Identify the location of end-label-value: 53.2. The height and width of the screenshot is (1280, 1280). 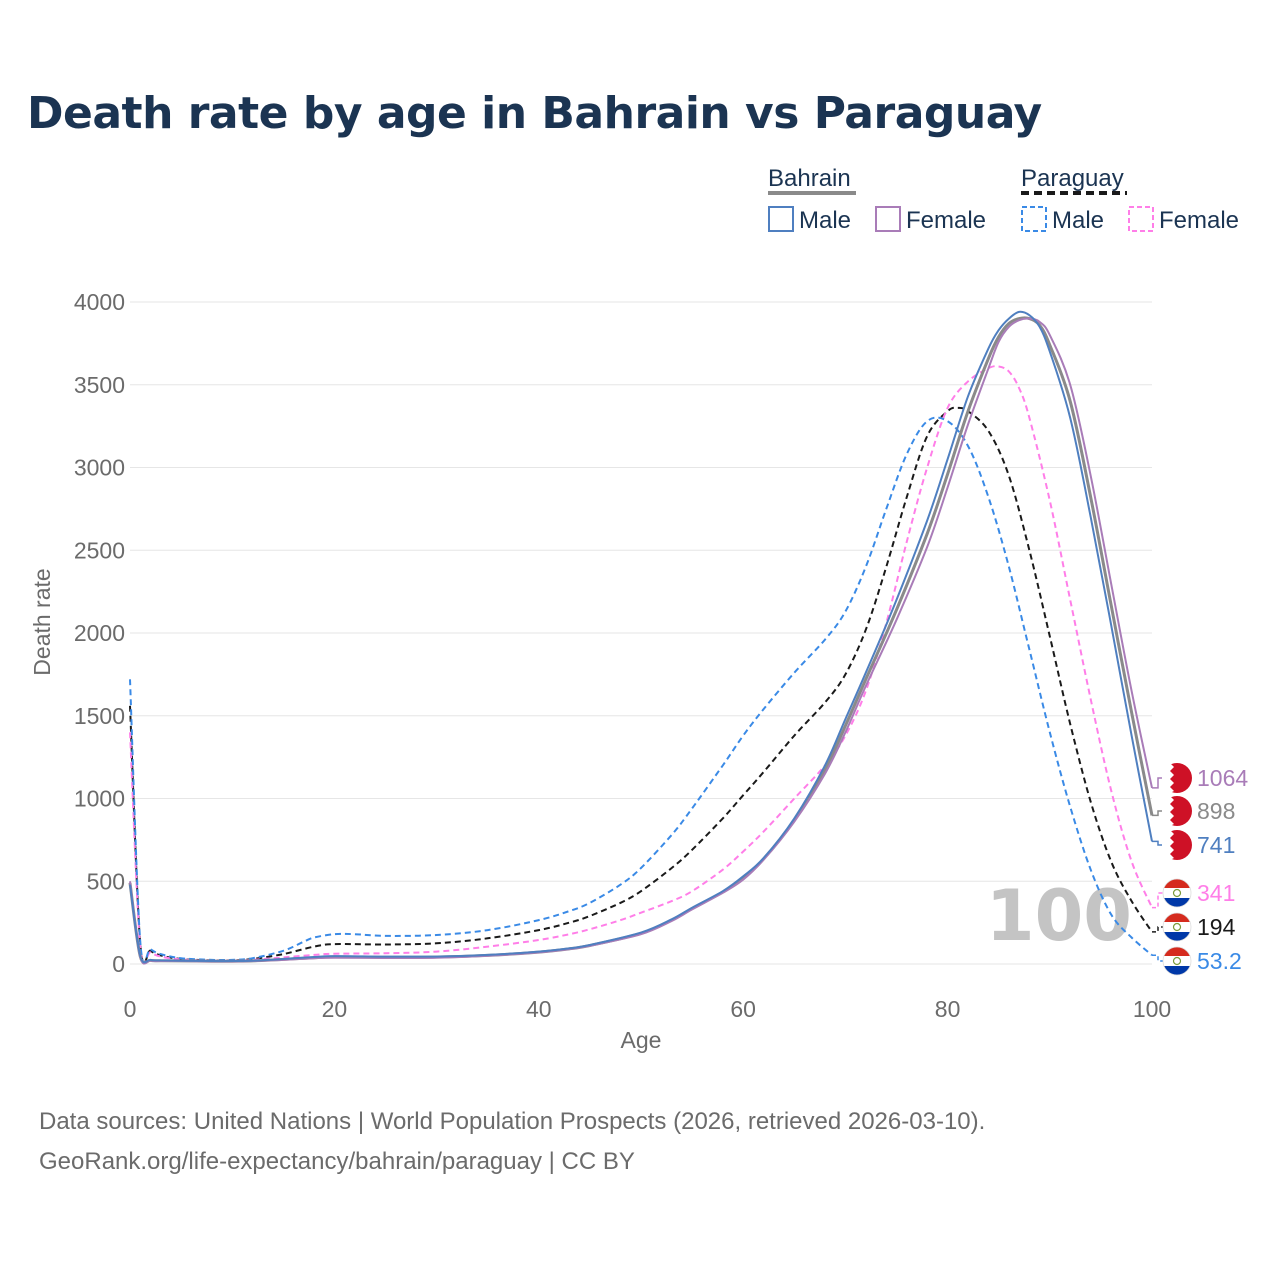
(1219, 961).